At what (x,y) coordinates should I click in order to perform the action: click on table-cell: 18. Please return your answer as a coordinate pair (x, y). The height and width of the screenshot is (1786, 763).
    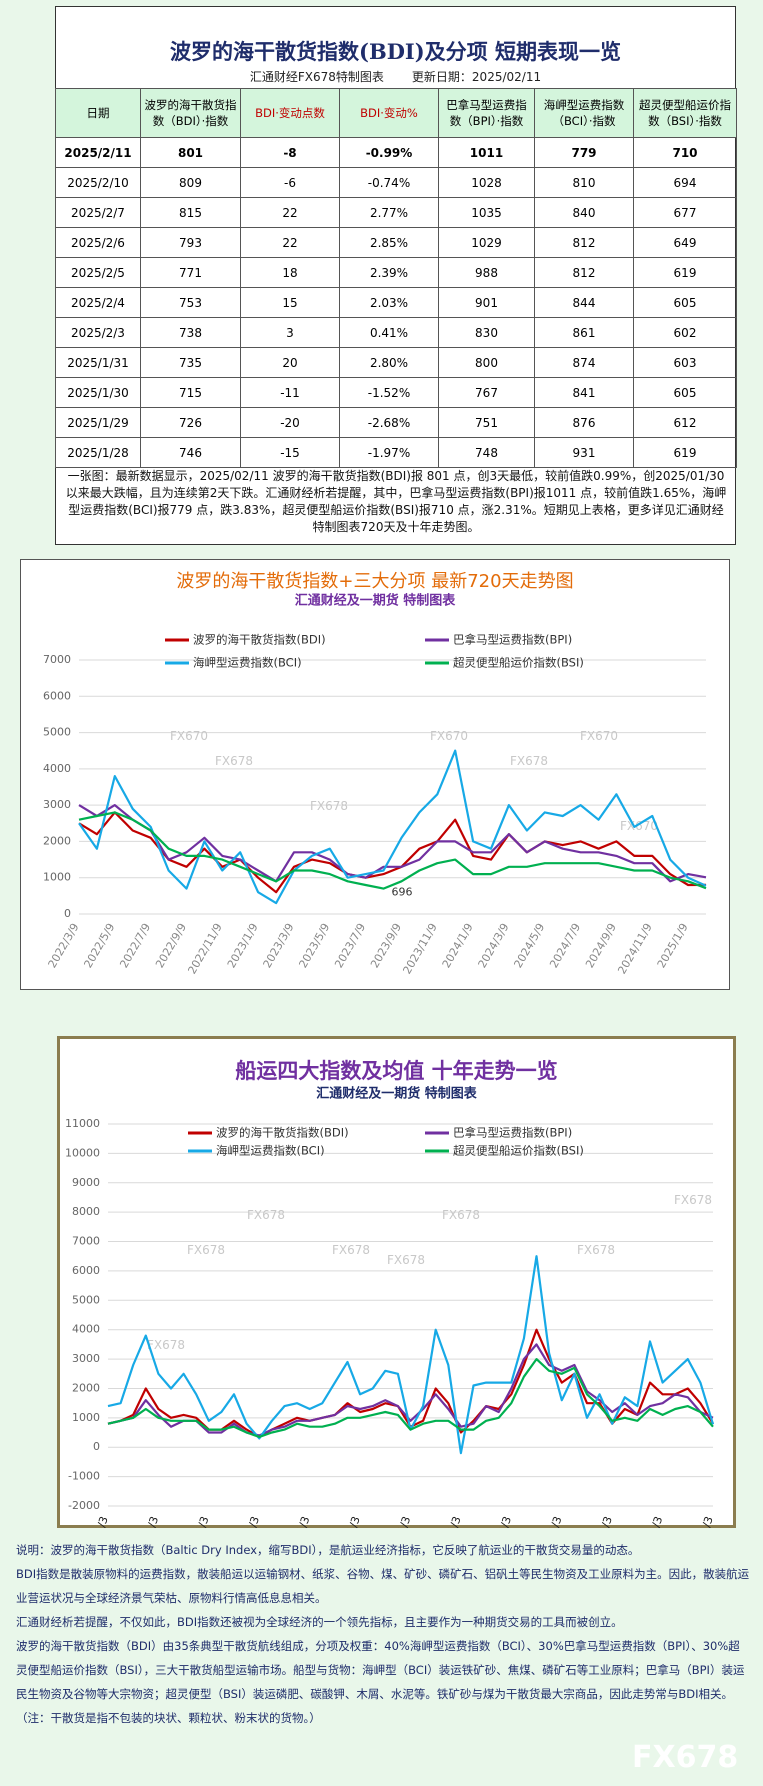
    Looking at the image, I should click on (290, 272).